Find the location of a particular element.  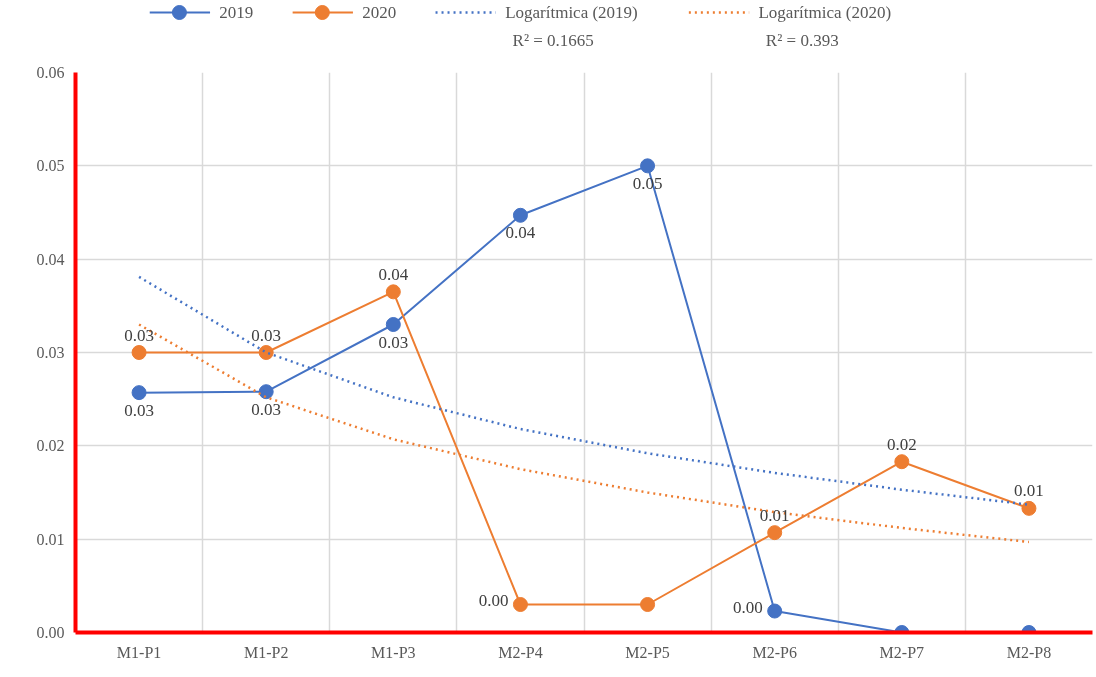

x-tick-label: M2-P8 is located at coordinates (1029, 652).